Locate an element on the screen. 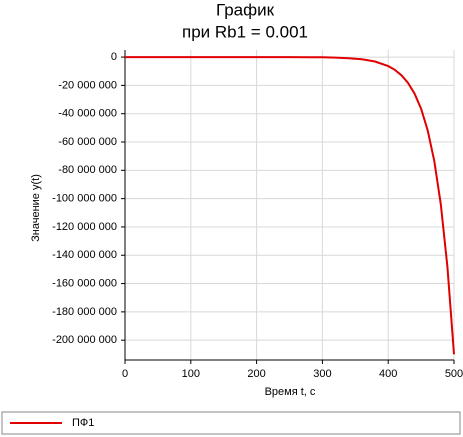 This screenshot has width=463, height=437. y-tick-label: -100 000 000 is located at coordinates (84, 199).